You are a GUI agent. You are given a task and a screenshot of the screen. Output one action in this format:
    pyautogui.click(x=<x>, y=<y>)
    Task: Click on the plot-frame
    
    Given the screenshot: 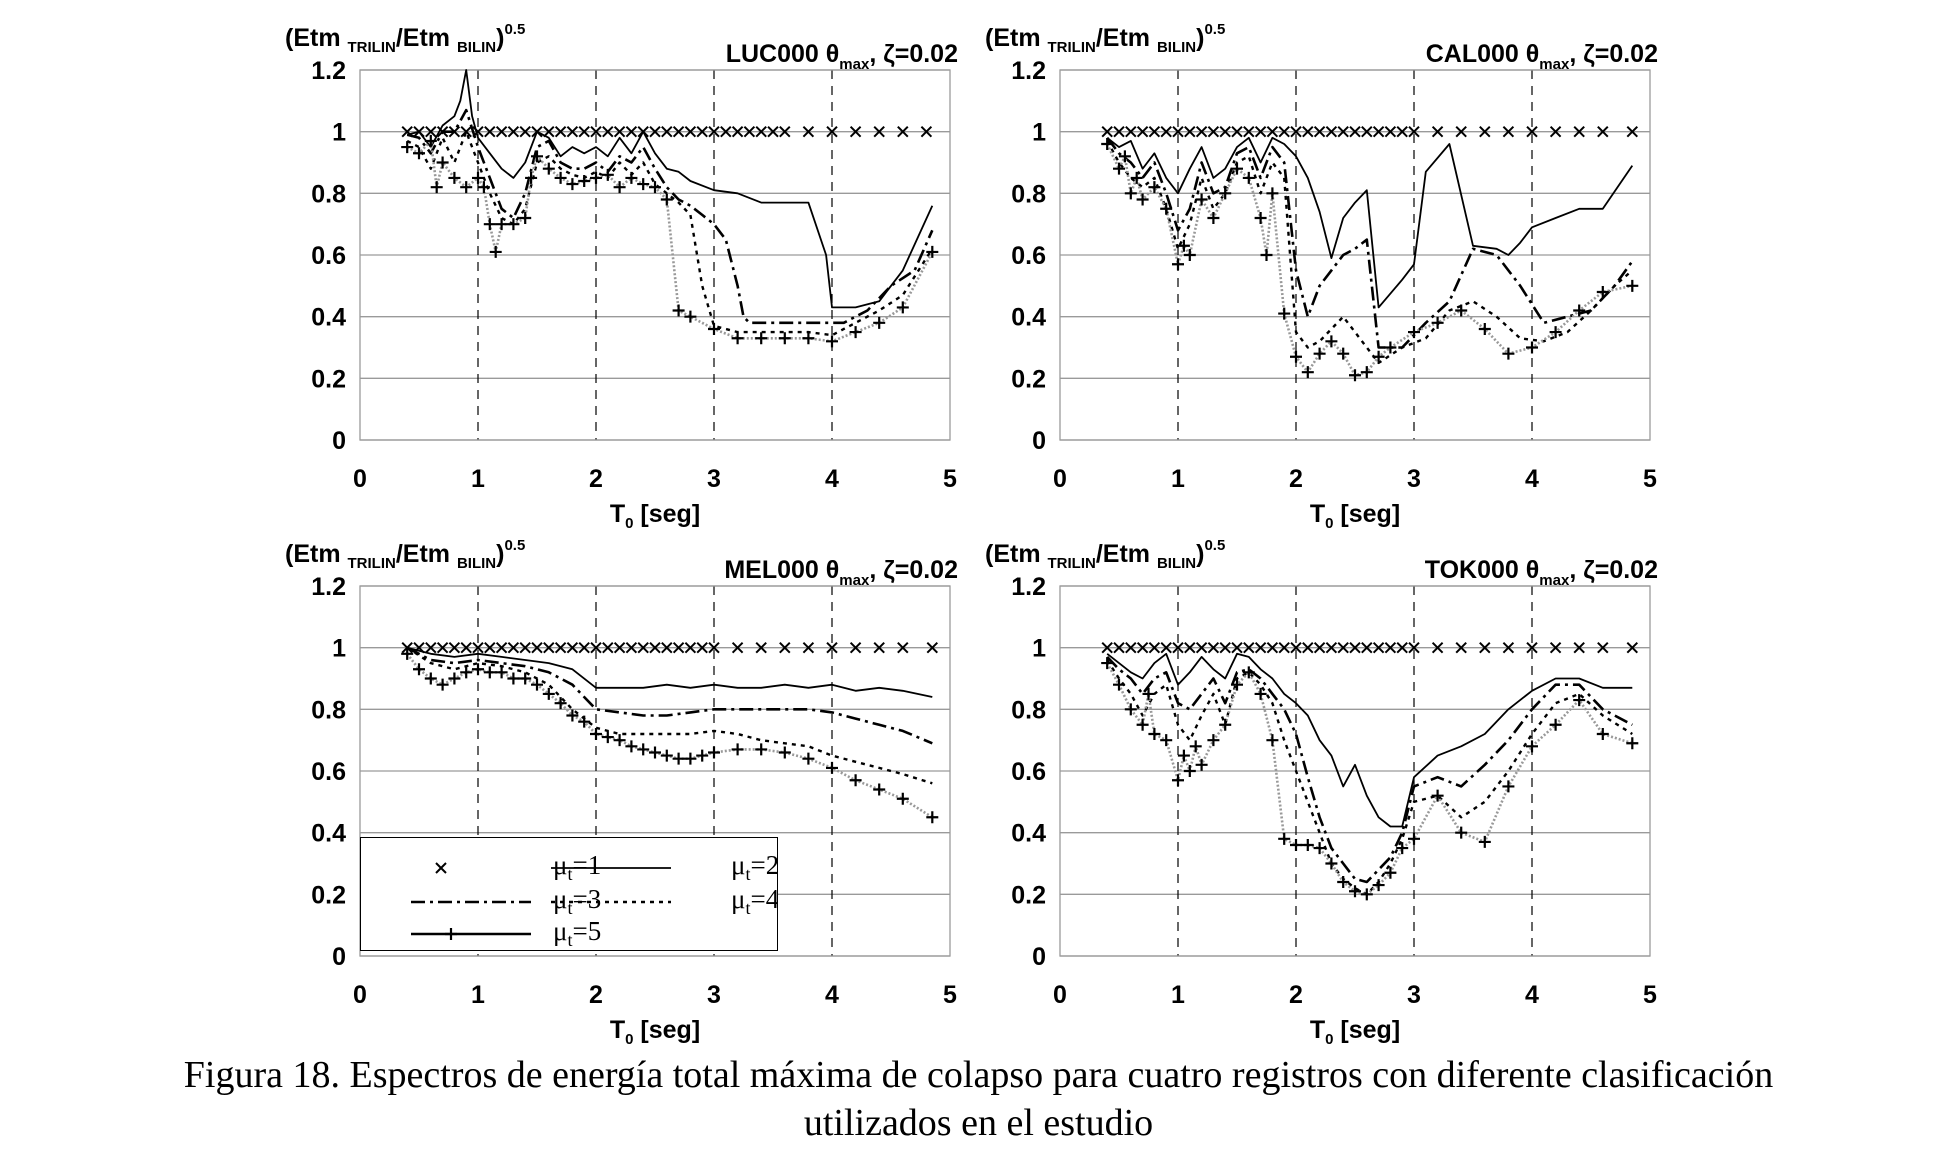 What is the action you would take?
    pyautogui.click(x=655, y=255)
    